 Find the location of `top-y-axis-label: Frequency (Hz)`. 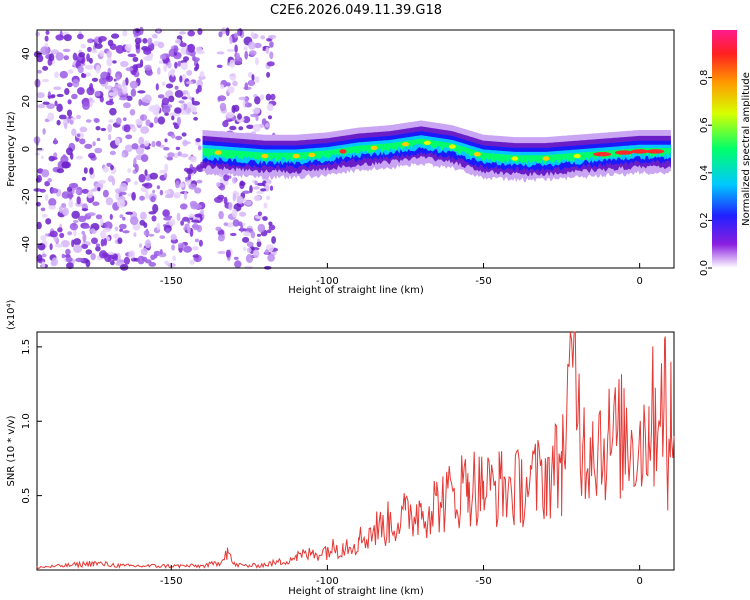

top-y-axis-label: Frequency (Hz) is located at coordinates (11, 149).